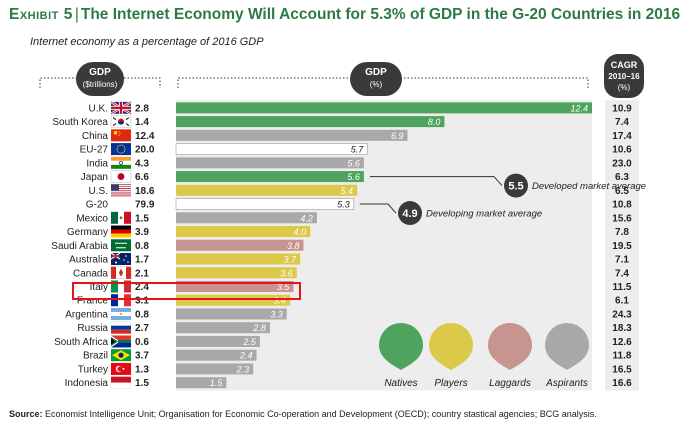  Describe the element at coordinates (26, 414) in the screenshot. I see `source-label: Source:` at that location.